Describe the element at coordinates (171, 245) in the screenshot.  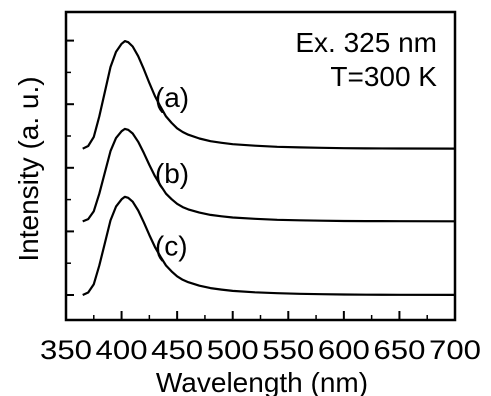
I see `series-label: (c)` at that location.